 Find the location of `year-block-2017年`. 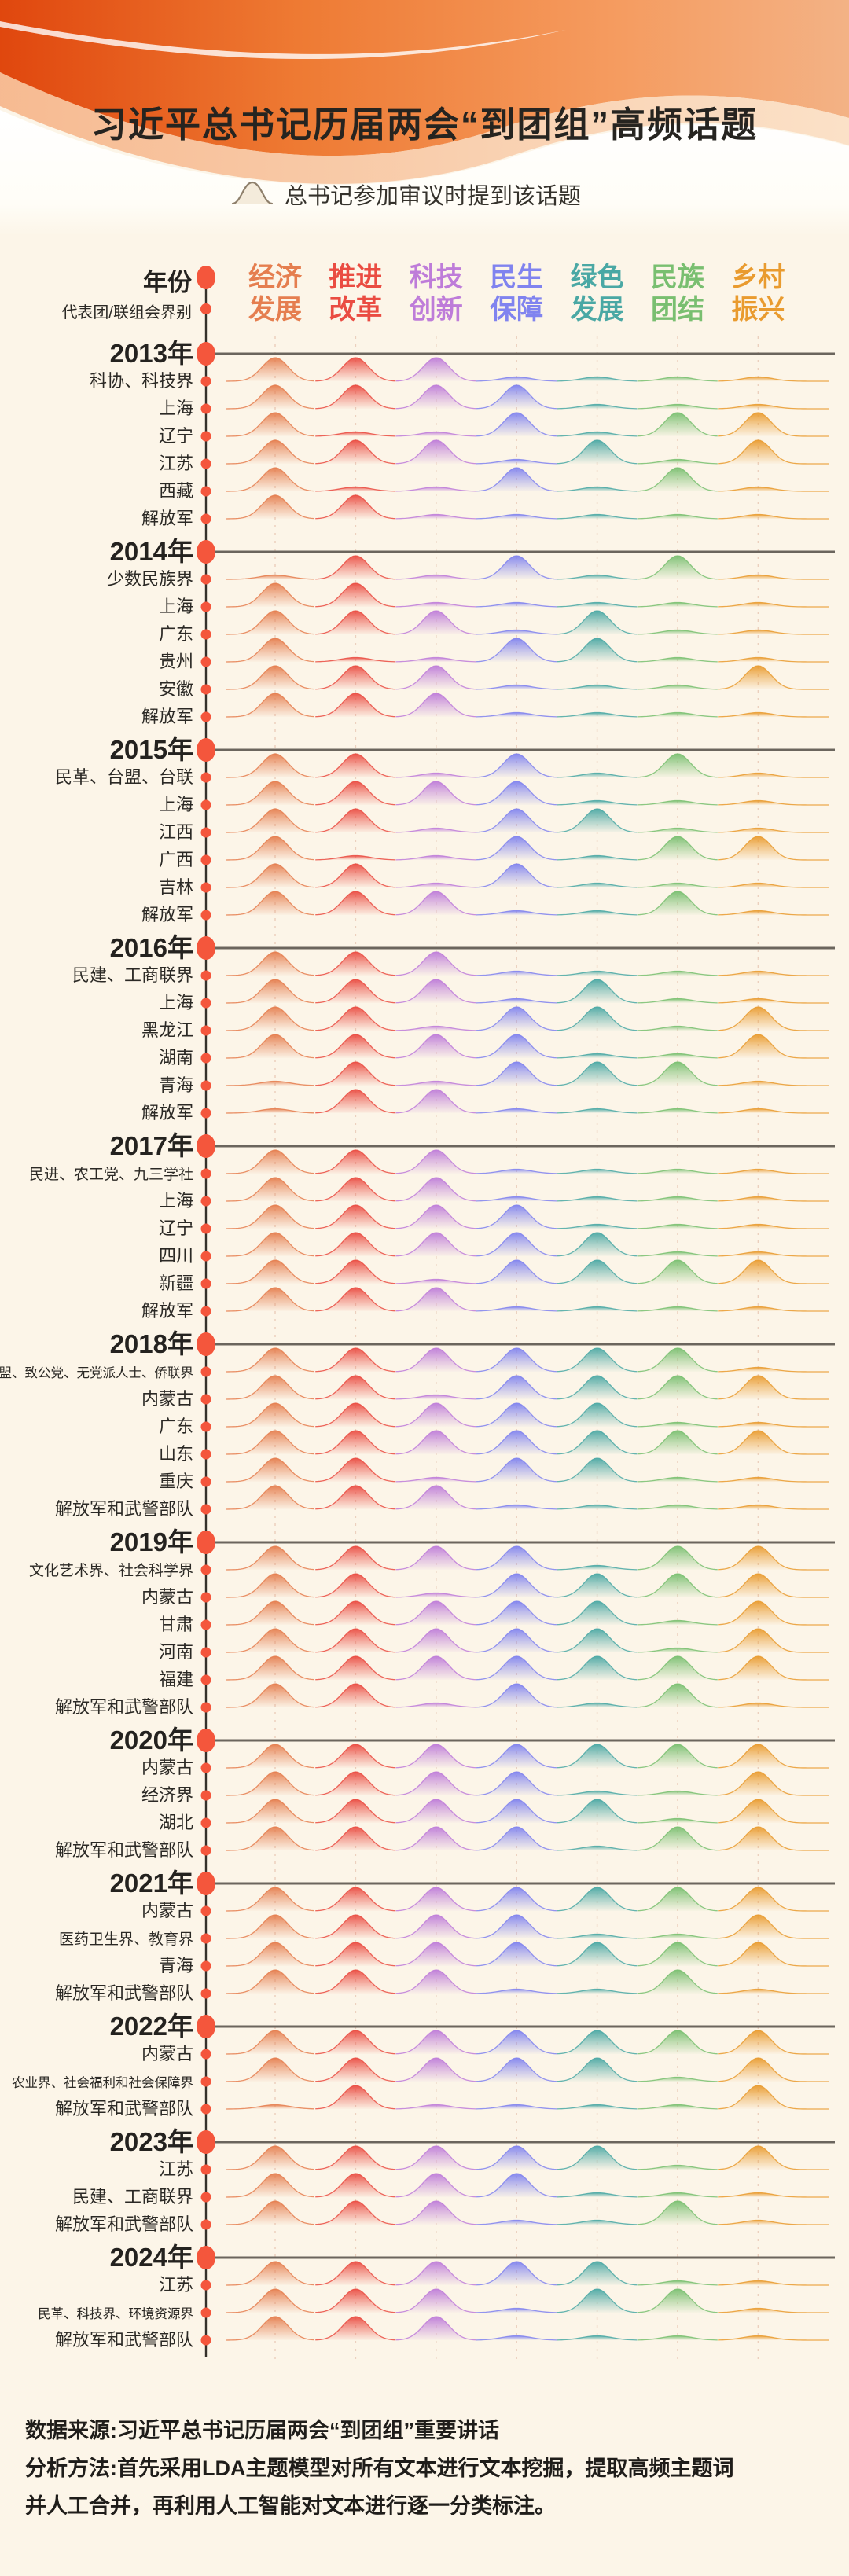

year-block-2017年 is located at coordinates (520, 1228).